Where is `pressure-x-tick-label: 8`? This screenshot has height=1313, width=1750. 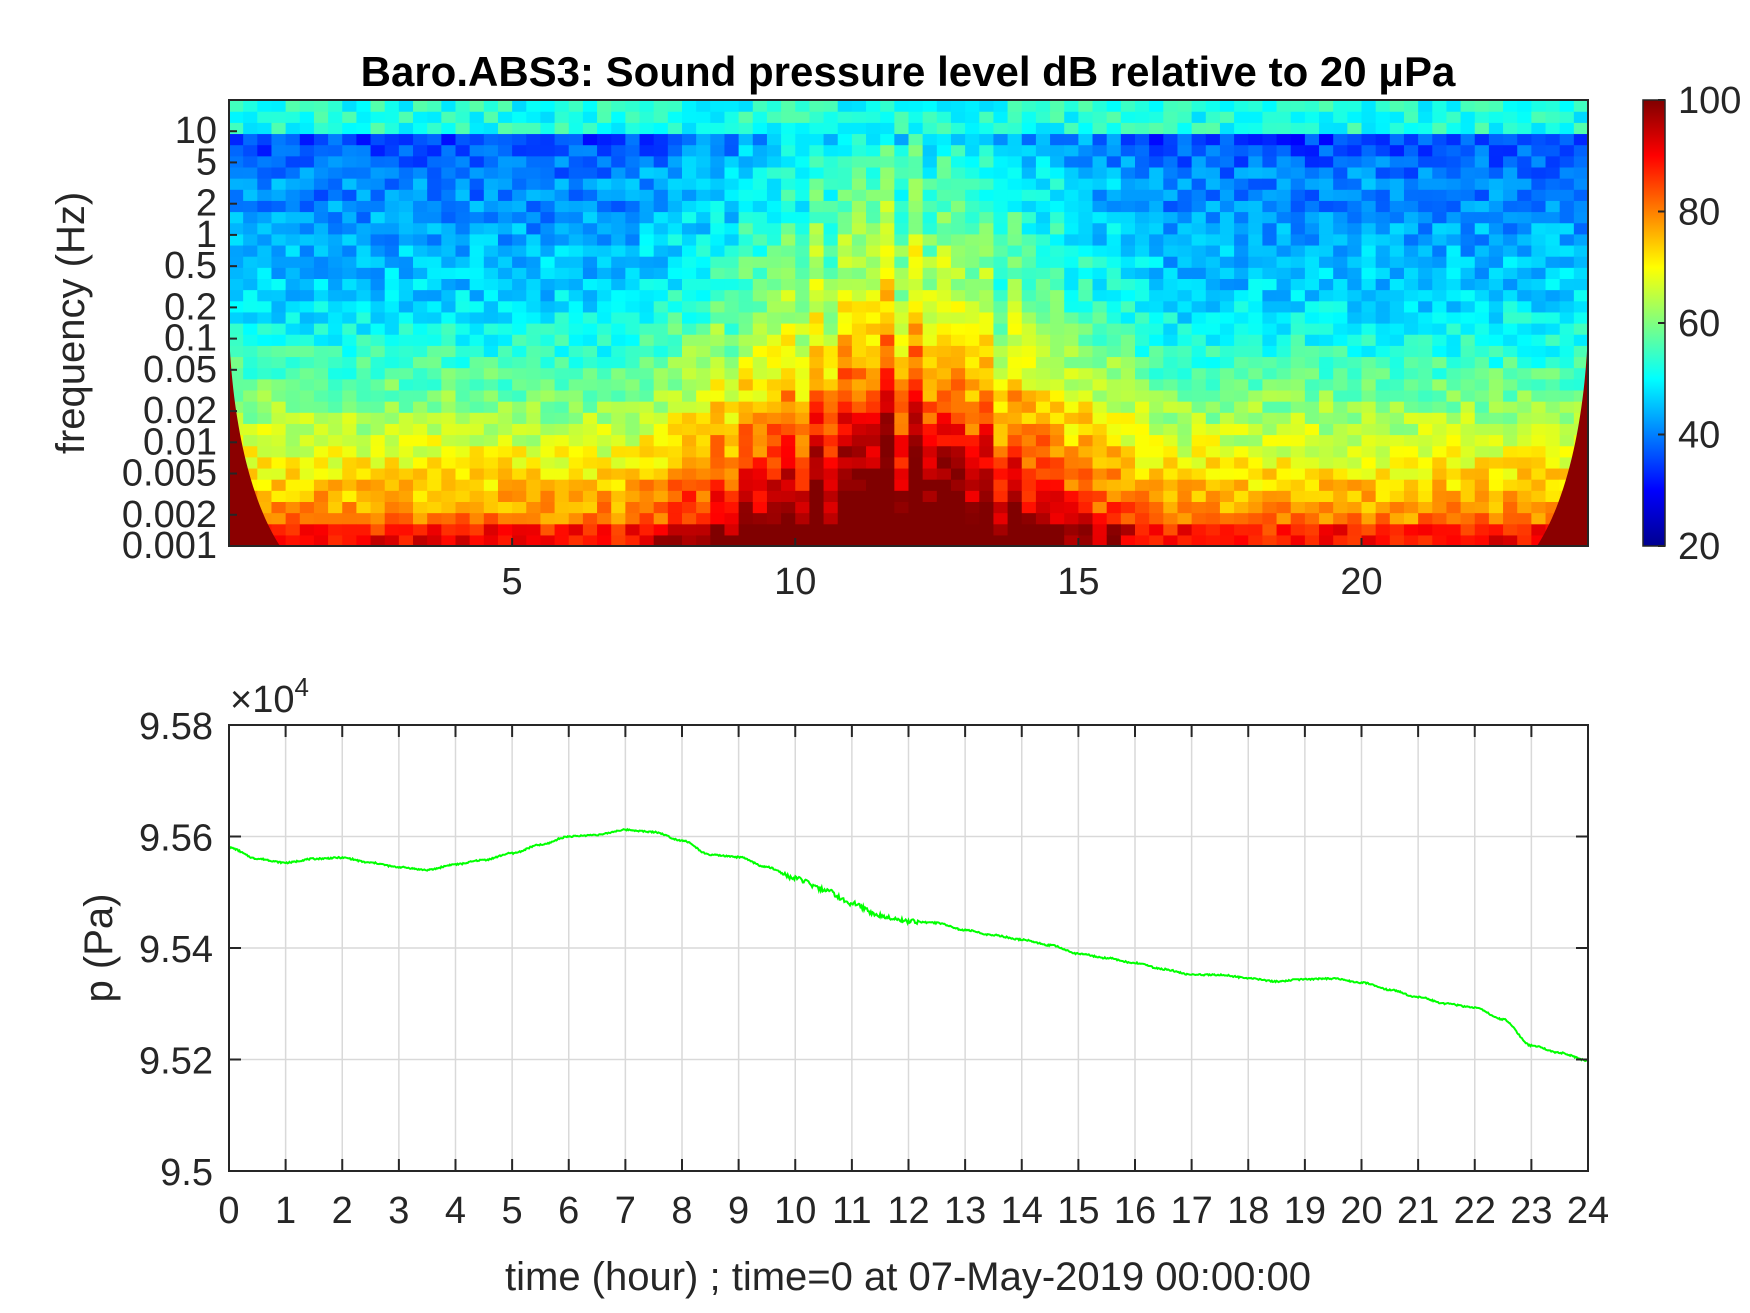
pressure-x-tick-label: 8 is located at coordinates (681, 1211).